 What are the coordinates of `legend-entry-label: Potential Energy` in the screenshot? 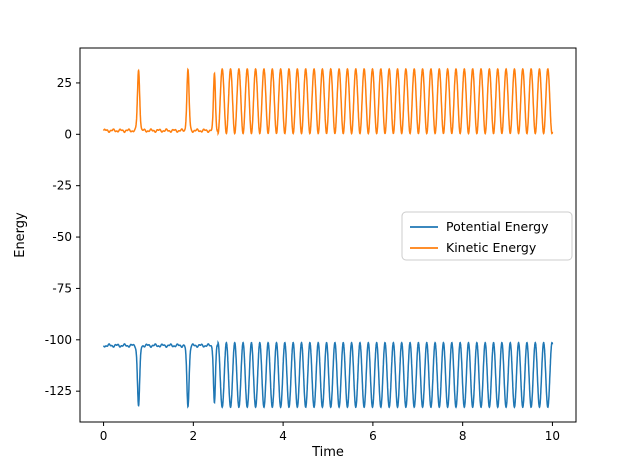 It's located at (497, 226).